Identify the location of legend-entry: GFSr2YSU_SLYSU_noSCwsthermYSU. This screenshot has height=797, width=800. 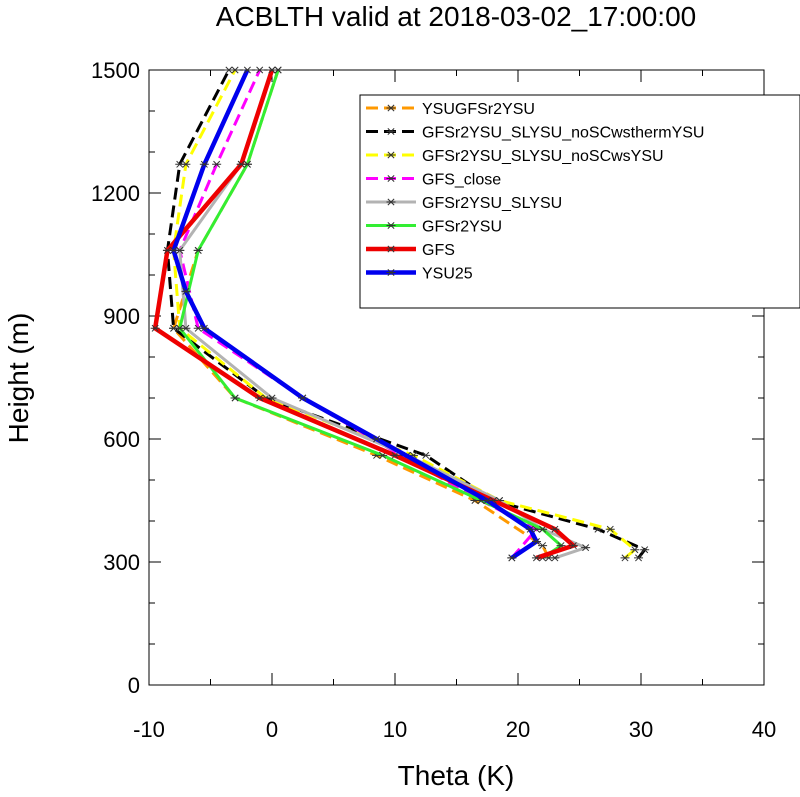
(535, 133).